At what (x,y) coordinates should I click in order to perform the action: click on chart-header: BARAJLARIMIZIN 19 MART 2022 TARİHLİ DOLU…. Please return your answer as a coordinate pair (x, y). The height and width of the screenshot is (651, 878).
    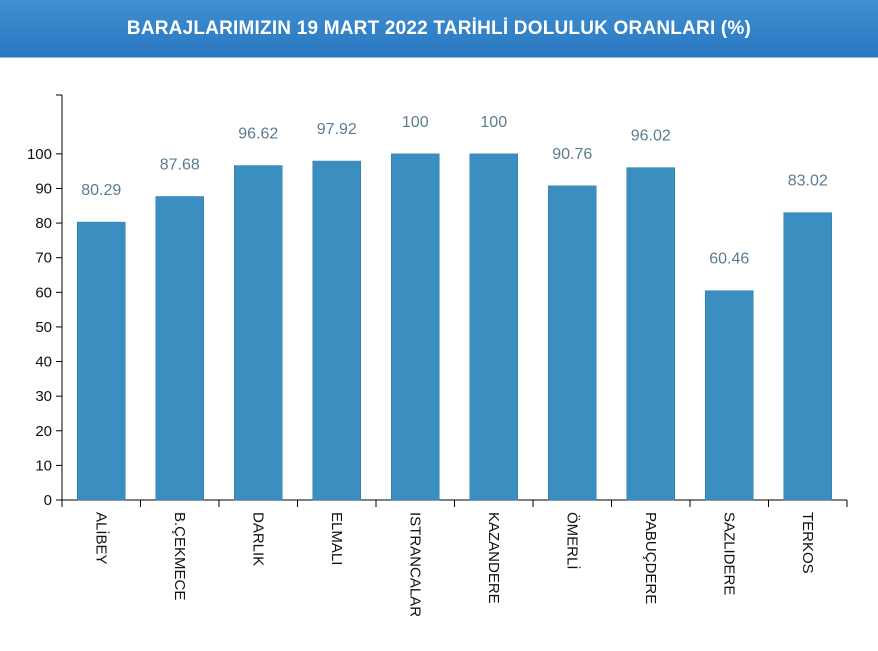
    Looking at the image, I should click on (439, 29).